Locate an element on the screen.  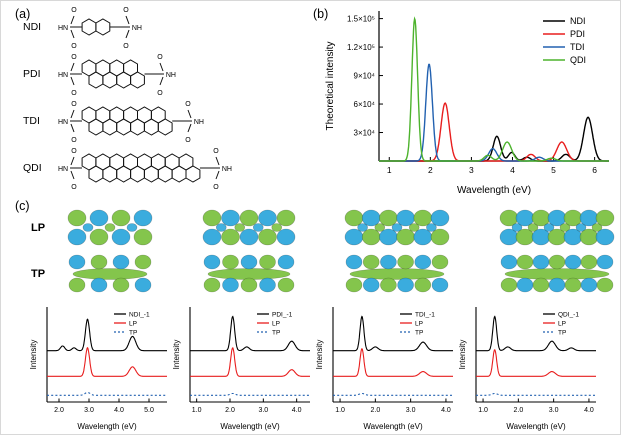
svg-text: 9×10⁴ is located at coordinates (365, 76).